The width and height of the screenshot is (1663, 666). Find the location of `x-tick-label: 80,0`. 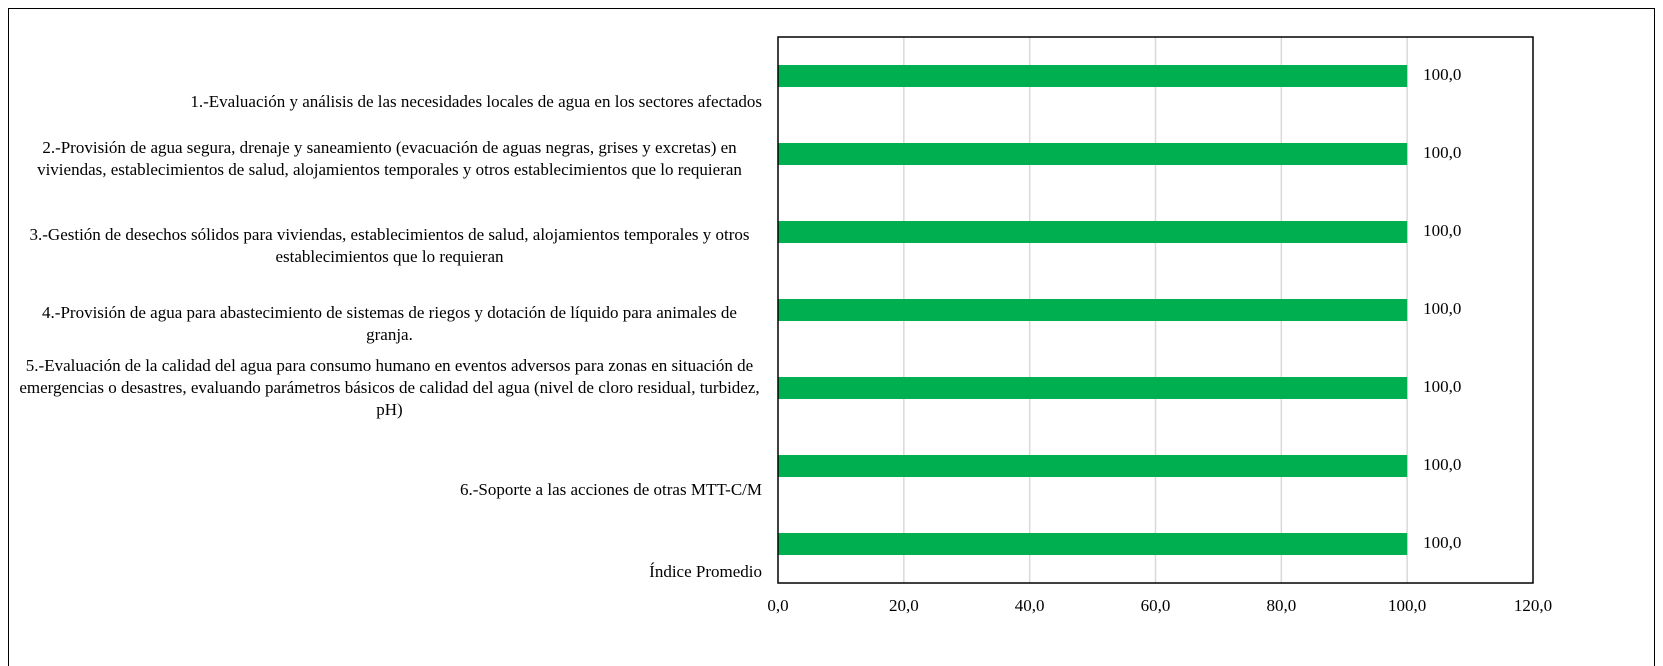

x-tick-label: 80,0 is located at coordinates (1281, 605).